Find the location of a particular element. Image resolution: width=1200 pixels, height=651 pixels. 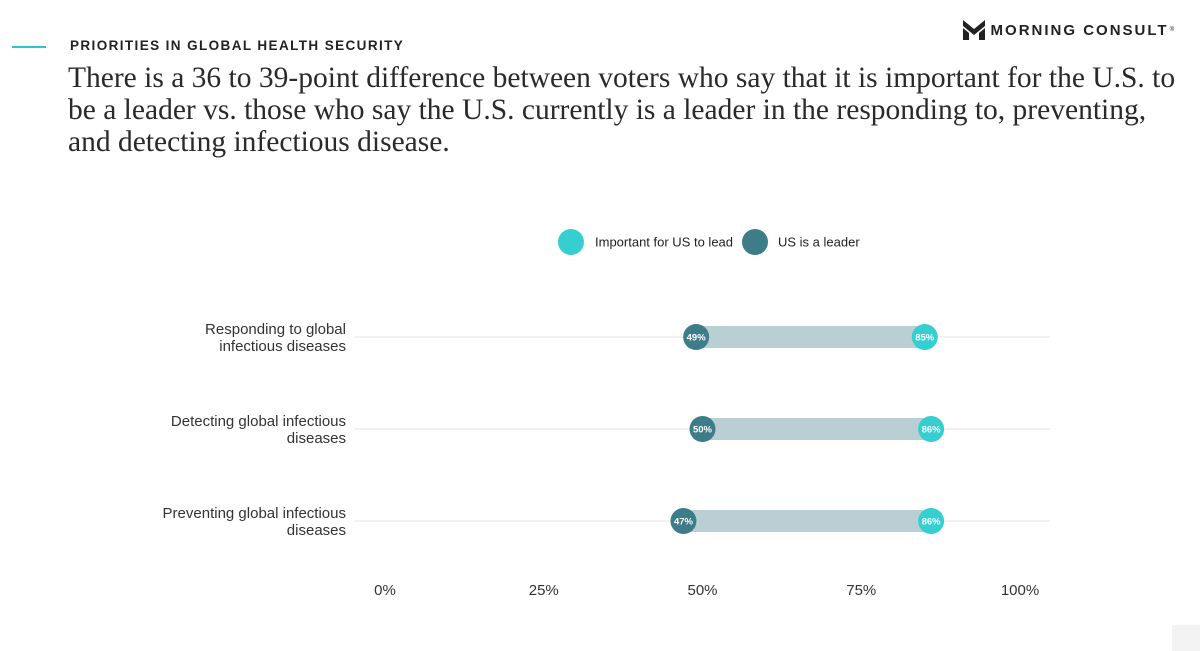

category-label: Detecting global infectious is located at coordinates (258, 421).